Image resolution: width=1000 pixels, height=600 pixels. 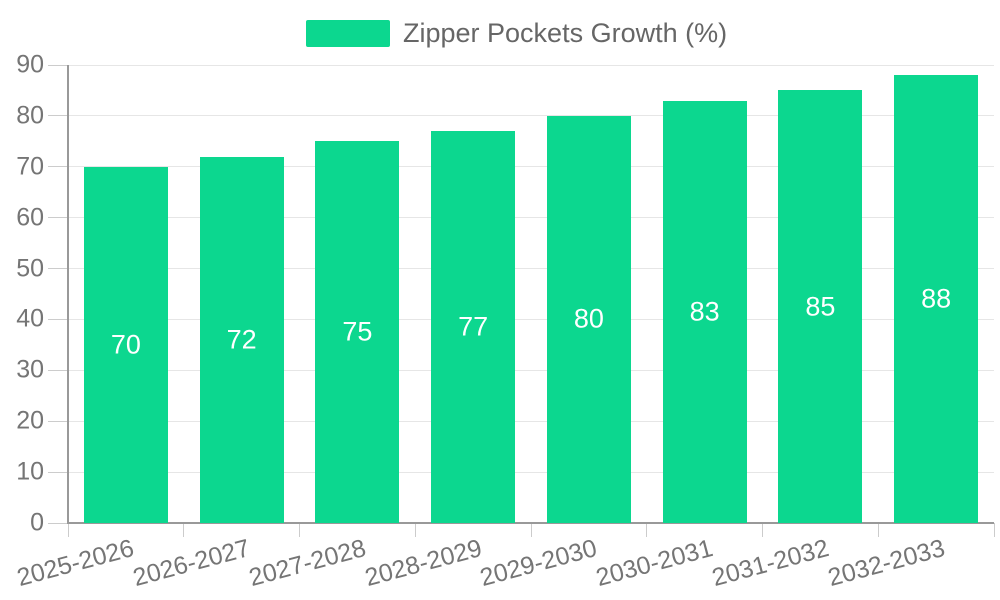 What do you see at coordinates (30, 115) in the screenshot?
I see `y-axis-tick-label: 80` at bounding box center [30, 115].